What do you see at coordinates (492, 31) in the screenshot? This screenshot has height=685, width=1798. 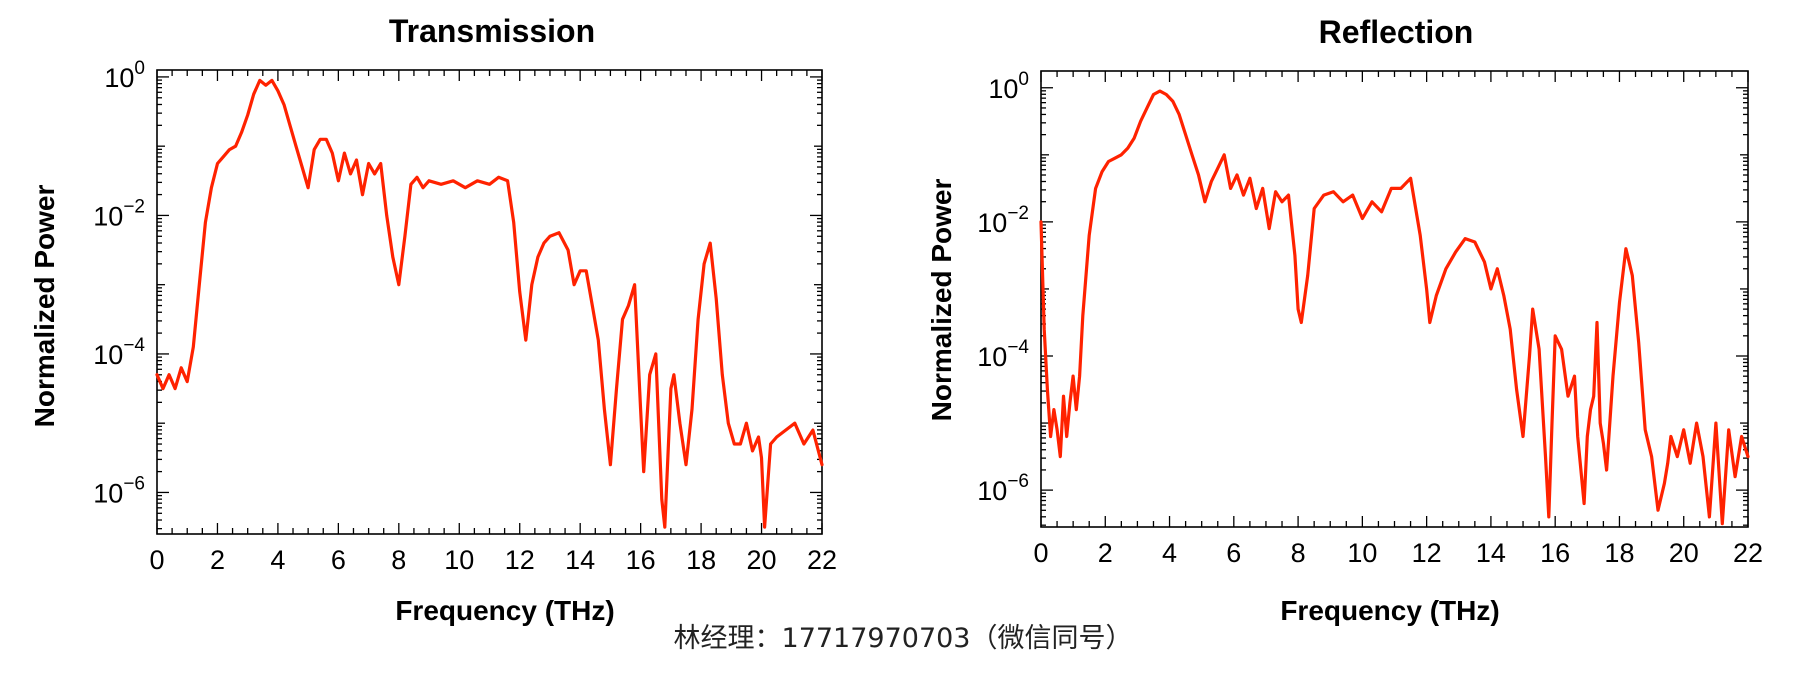 I see `chart-title: Transmission` at bounding box center [492, 31].